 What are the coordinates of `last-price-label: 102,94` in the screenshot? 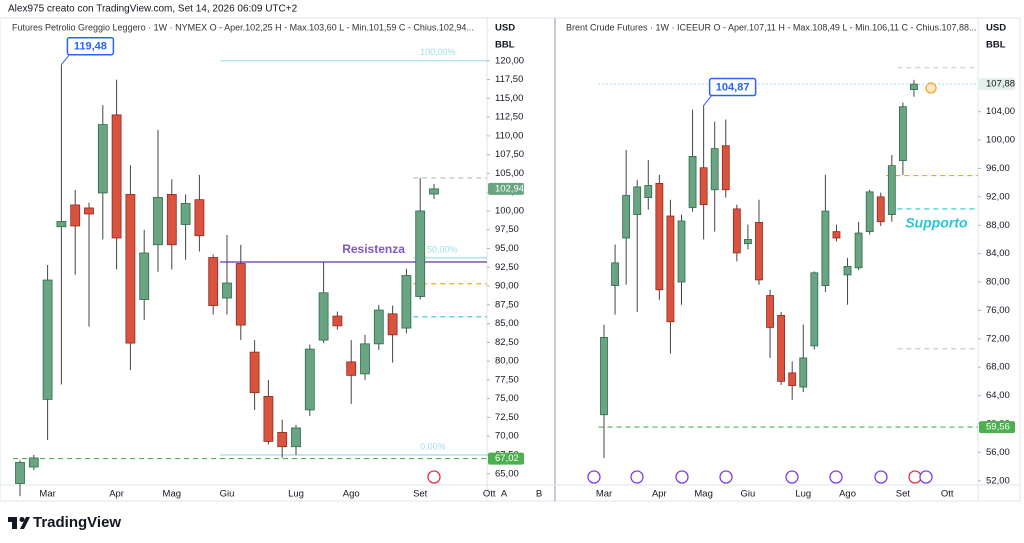 It's located at (509, 188).